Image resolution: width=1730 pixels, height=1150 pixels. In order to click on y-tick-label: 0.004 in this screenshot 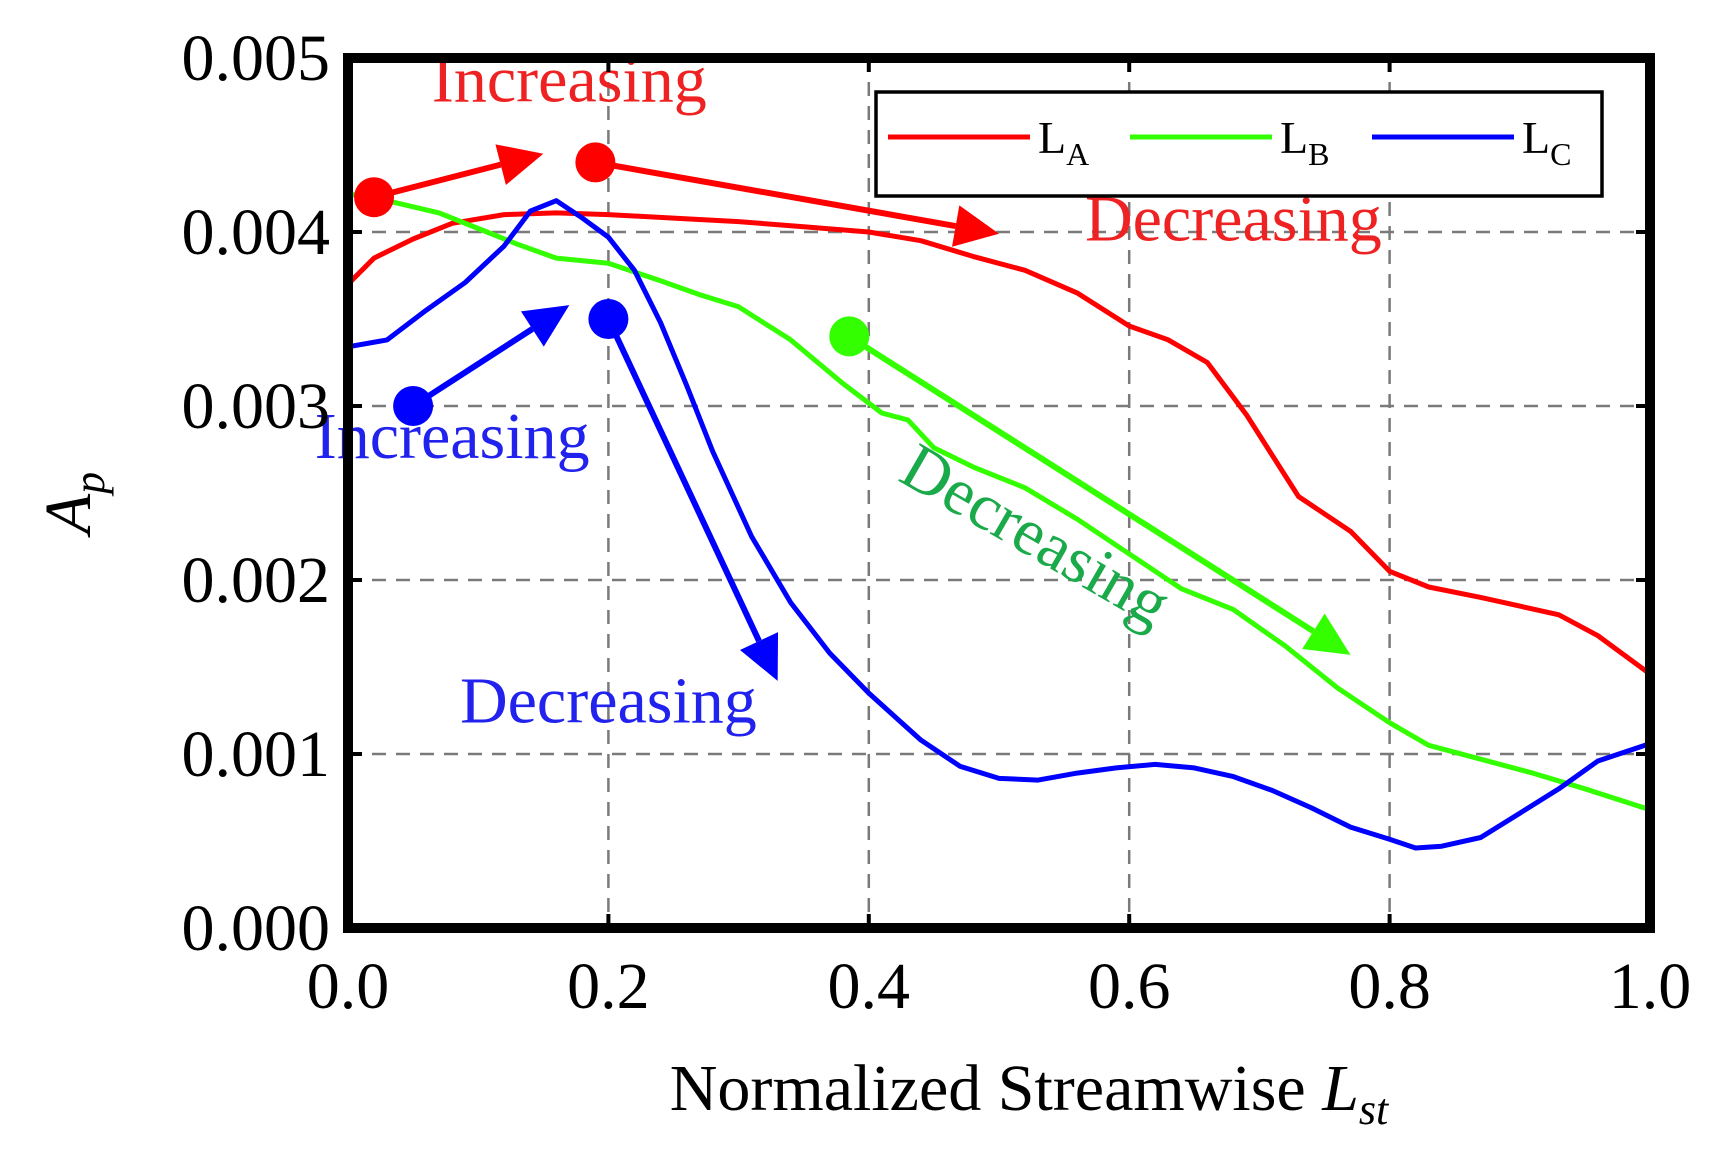, I will do `click(256, 232)`.